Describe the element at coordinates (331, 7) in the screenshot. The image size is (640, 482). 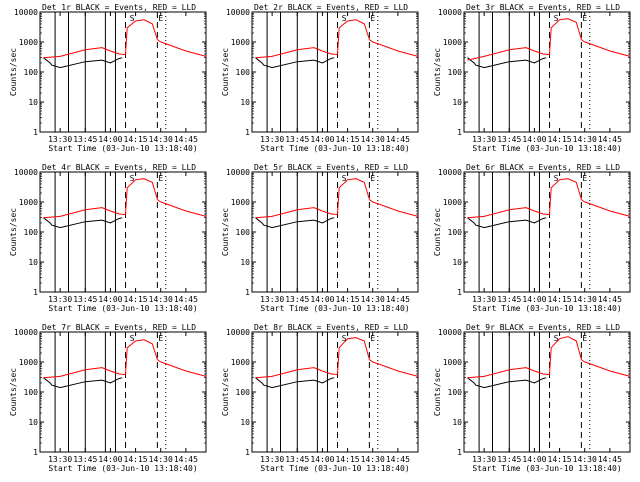
I see `chart-title: Det 2r BLACK = Events, RED = LLD` at that location.